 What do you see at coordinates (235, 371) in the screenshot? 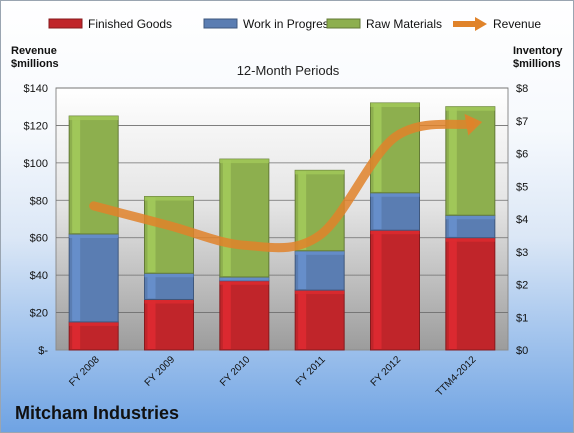
I see `category-label: FY 2010` at bounding box center [235, 371].